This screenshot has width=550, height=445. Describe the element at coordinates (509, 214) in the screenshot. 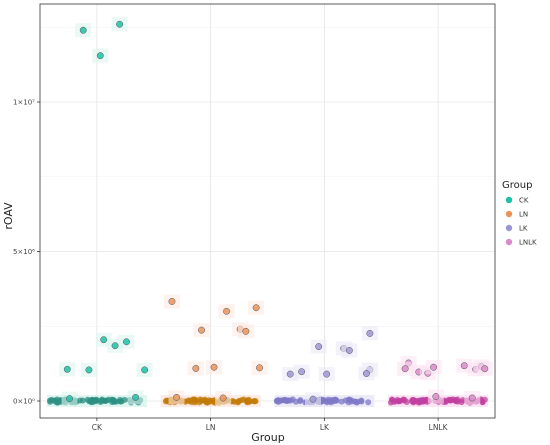

I see `legend-key-ln` at that location.